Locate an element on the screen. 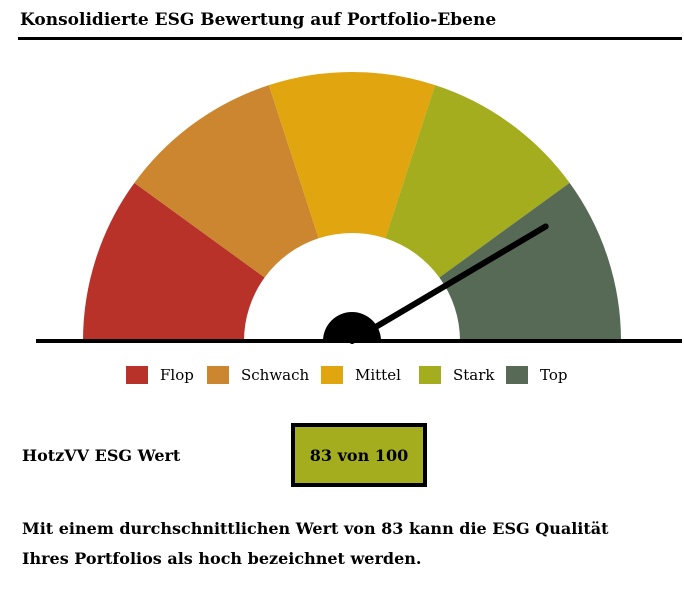  score-value-box: 83 von 100 is located at coordinates (359, 455).